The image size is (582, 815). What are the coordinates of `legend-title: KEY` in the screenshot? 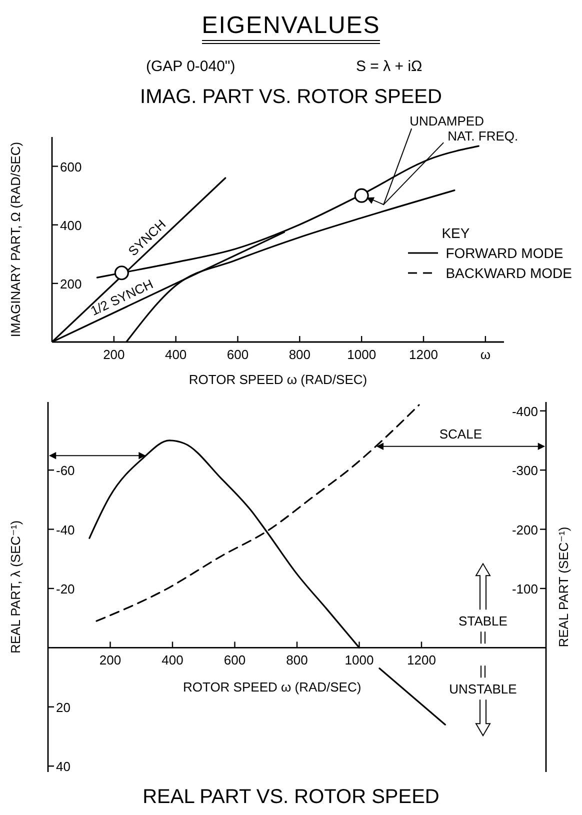 It's located at (456, 234).